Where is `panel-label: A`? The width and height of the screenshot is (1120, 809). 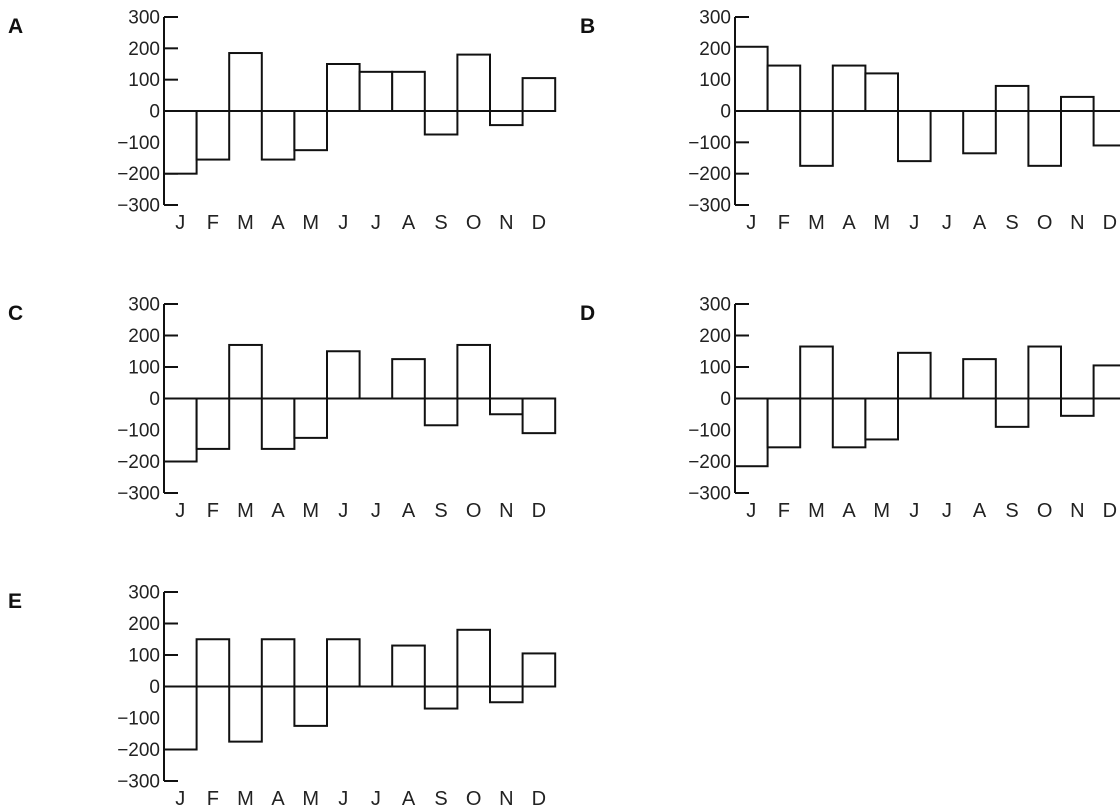
panel-label: A is located at coordinates (15, 26).